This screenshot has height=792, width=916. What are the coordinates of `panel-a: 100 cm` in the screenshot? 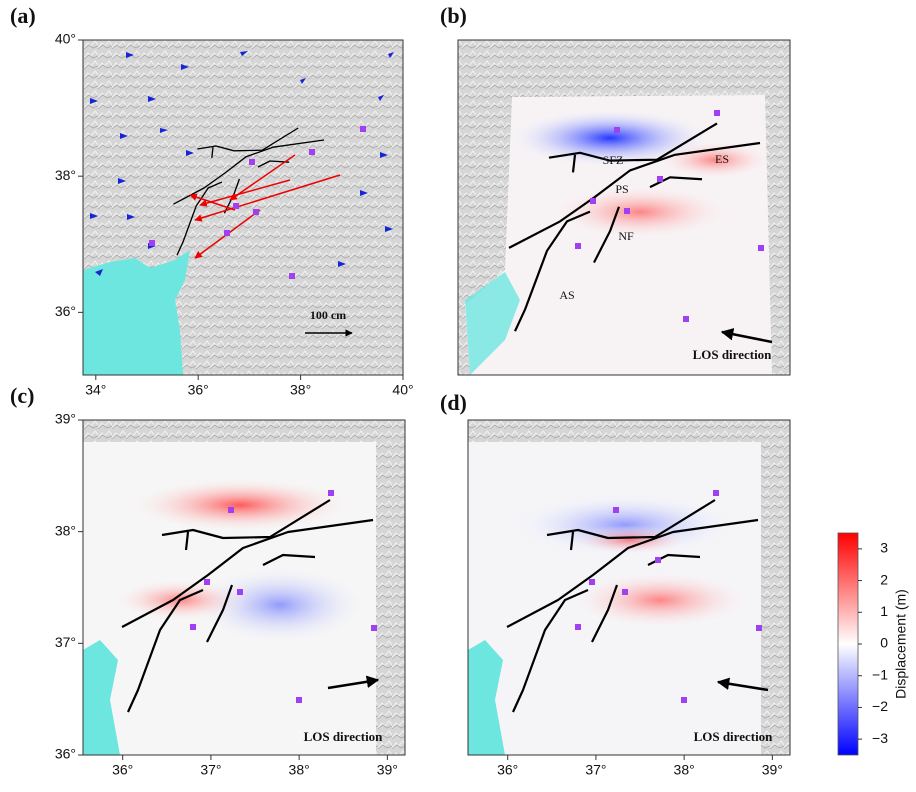 It's located at (243, 207).